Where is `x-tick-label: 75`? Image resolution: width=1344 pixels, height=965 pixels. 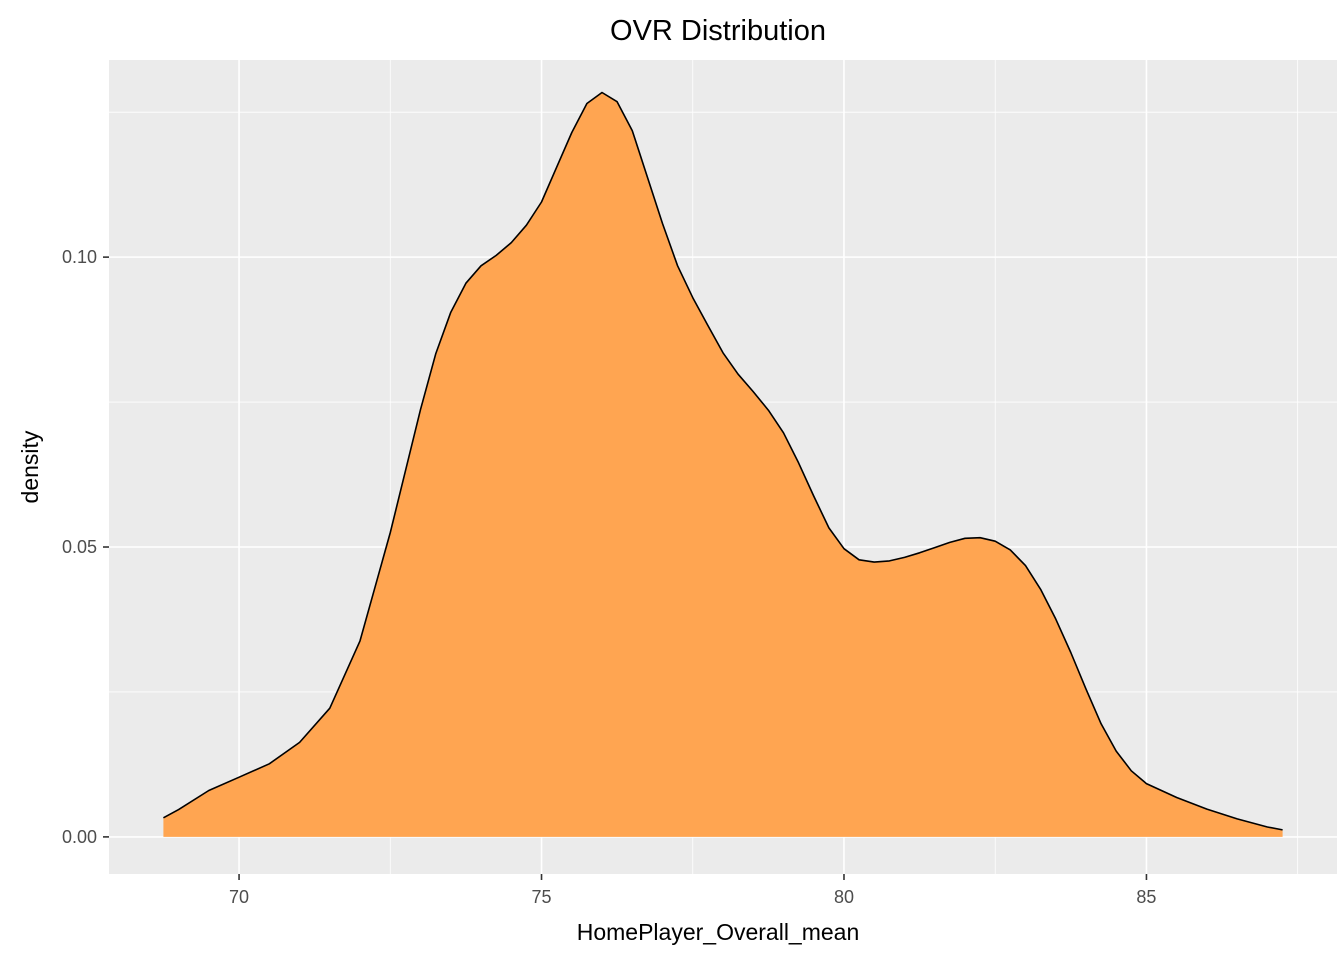
x-tick-label: 75 is located at coordinates (542, 897).